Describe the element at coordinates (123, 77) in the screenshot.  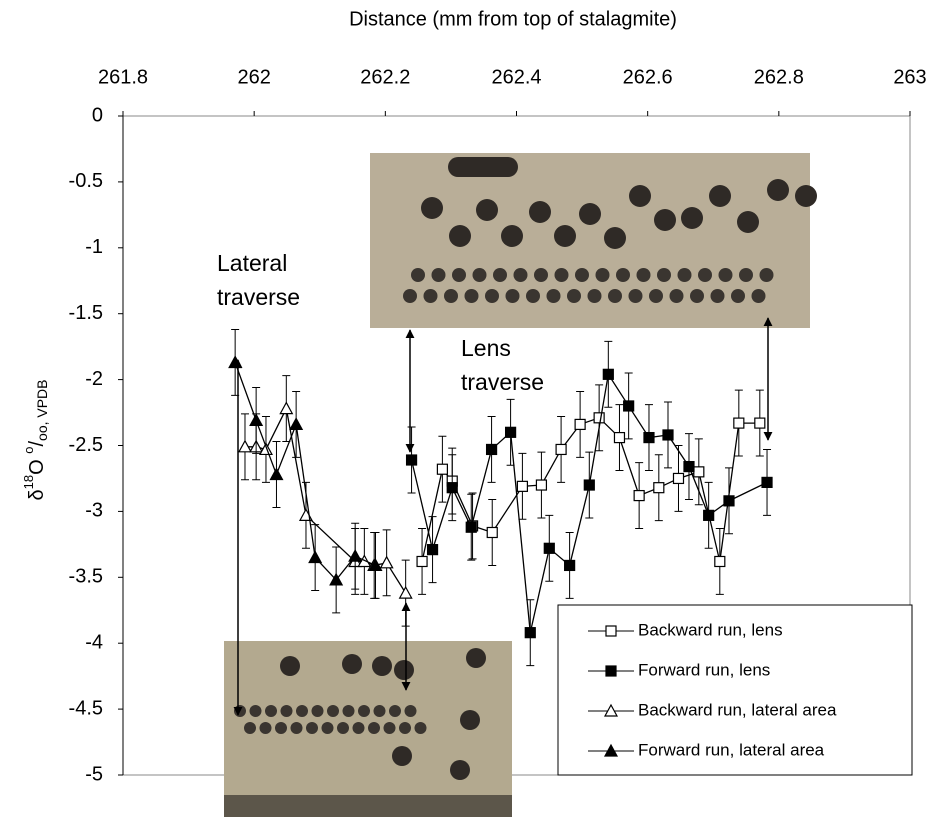
I see `x-tick-label: 261.8` at that location.